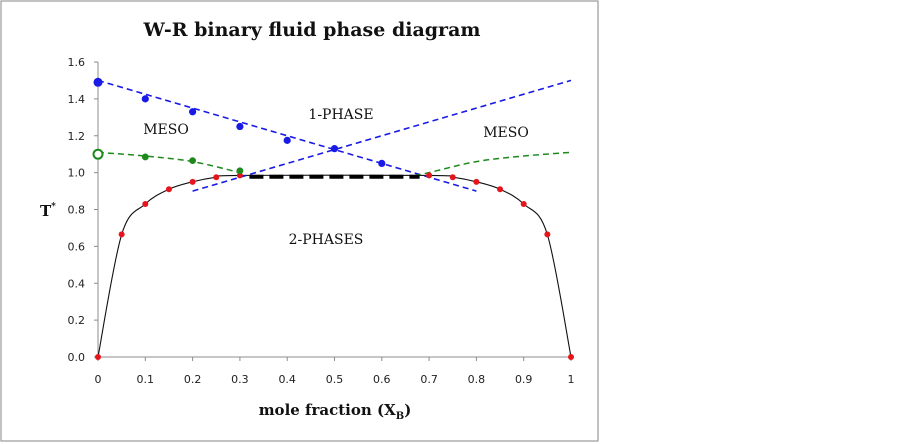 The image size is (903, 444). What do you see at coordinates (77, 99) in the screenshot?
I see `y-tick-label: 1.4` at bounding box center [77, 99].